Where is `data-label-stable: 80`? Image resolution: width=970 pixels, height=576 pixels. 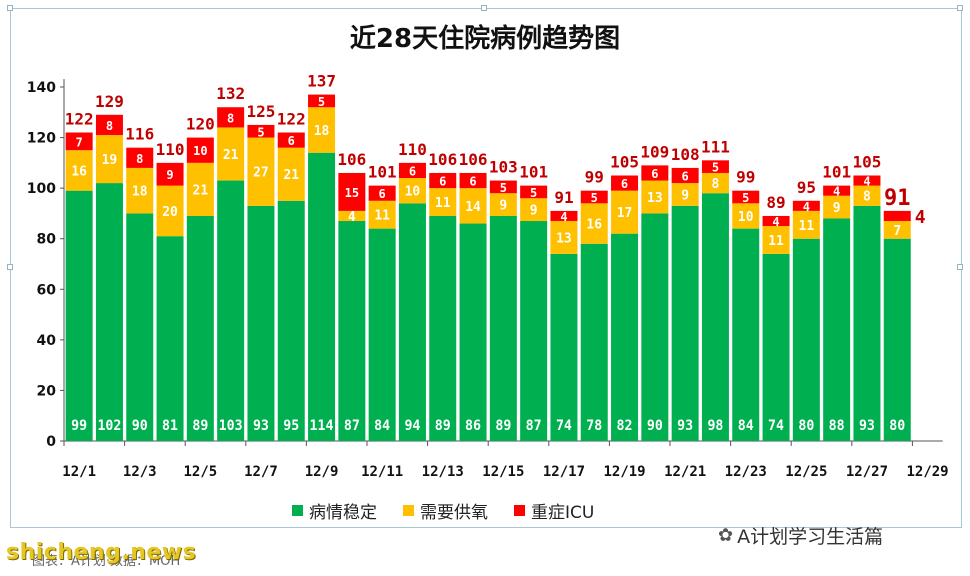
data-label-stable: 80 is located at coordinates (897, 426).